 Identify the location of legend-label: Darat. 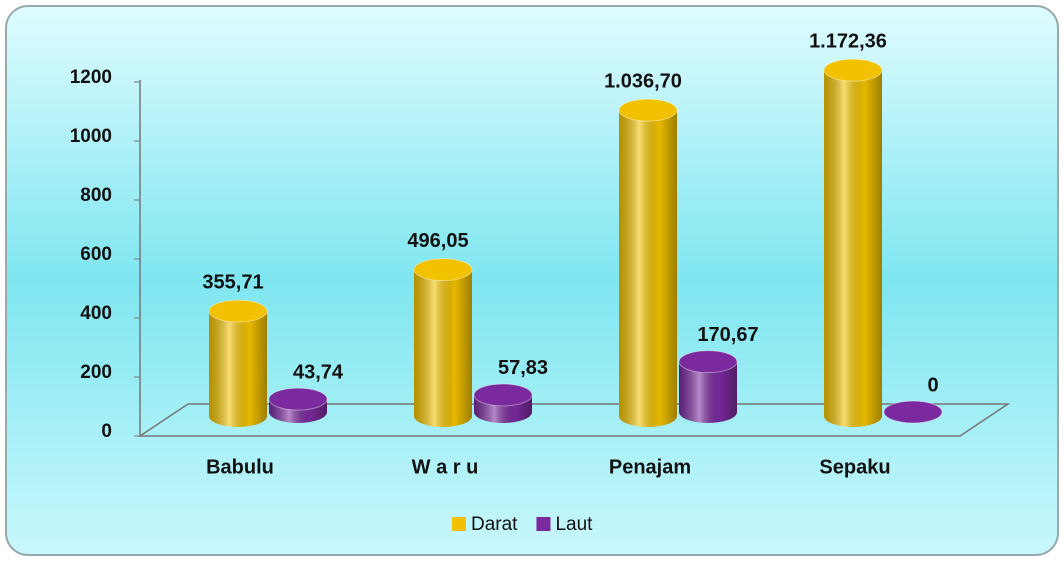
(494, 524).